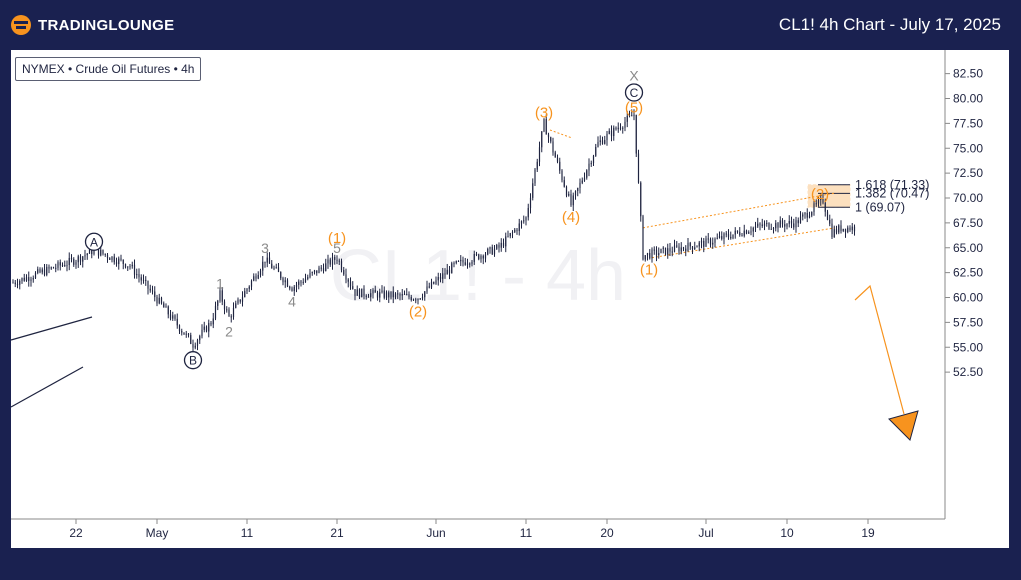 The image size is (1021, 580). Describe the element at coordinates (968, 273) in the screenshot. I see `y-tick-label: 62.50` at that location.